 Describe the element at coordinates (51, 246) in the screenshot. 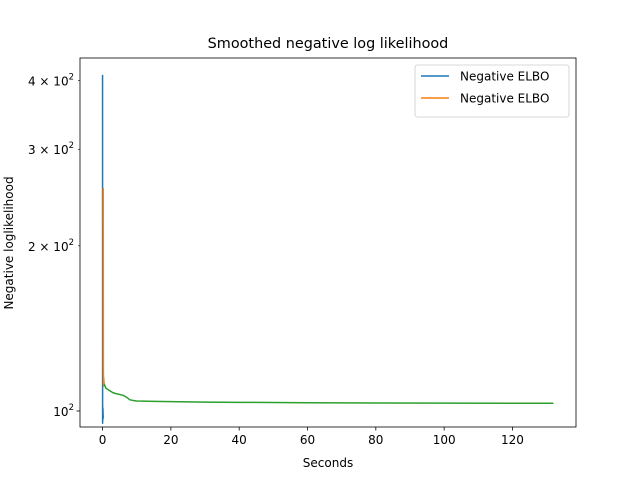

I see `y-tick-label: 2 × 10²` at that location.